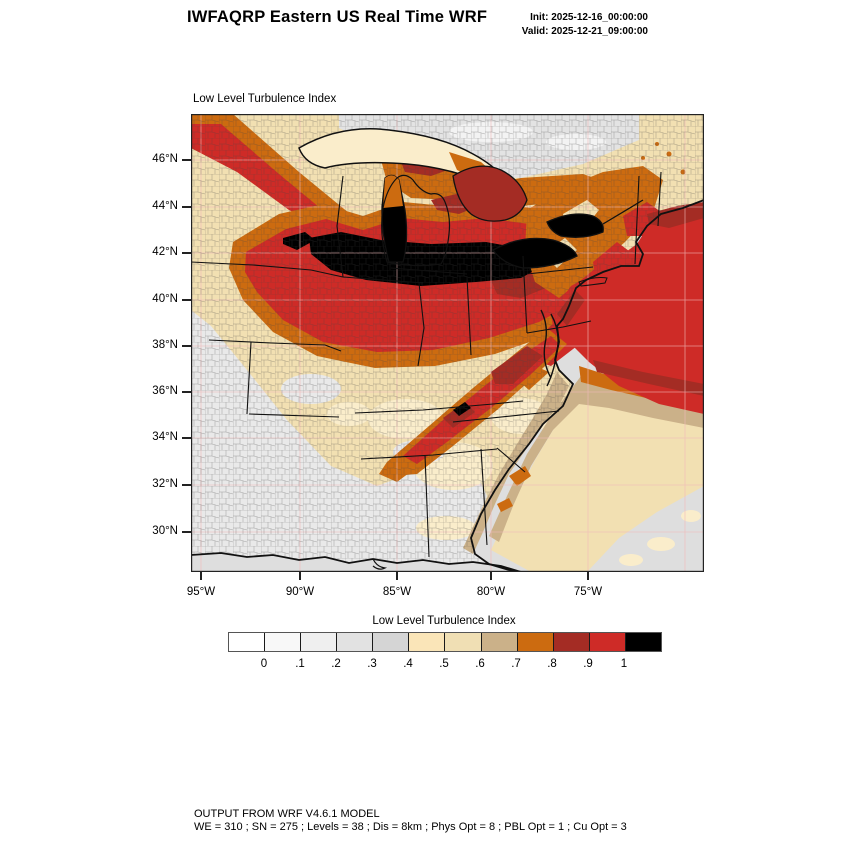 The height and width of the screenshot is (850, 850). I want to click on colorbar-tick-label: .4, so click(408, 664).